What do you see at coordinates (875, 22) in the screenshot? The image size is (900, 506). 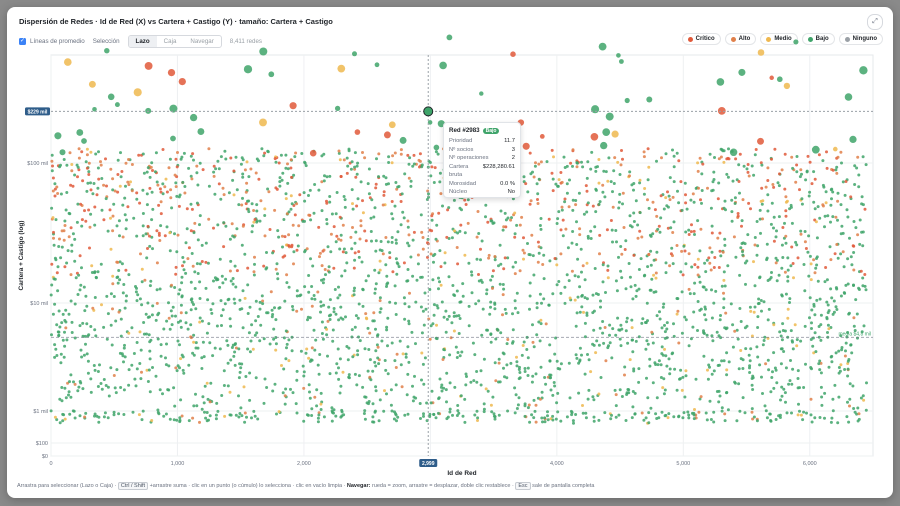 I see `expand-icon: ⤢` at bounding box center [875, 22].